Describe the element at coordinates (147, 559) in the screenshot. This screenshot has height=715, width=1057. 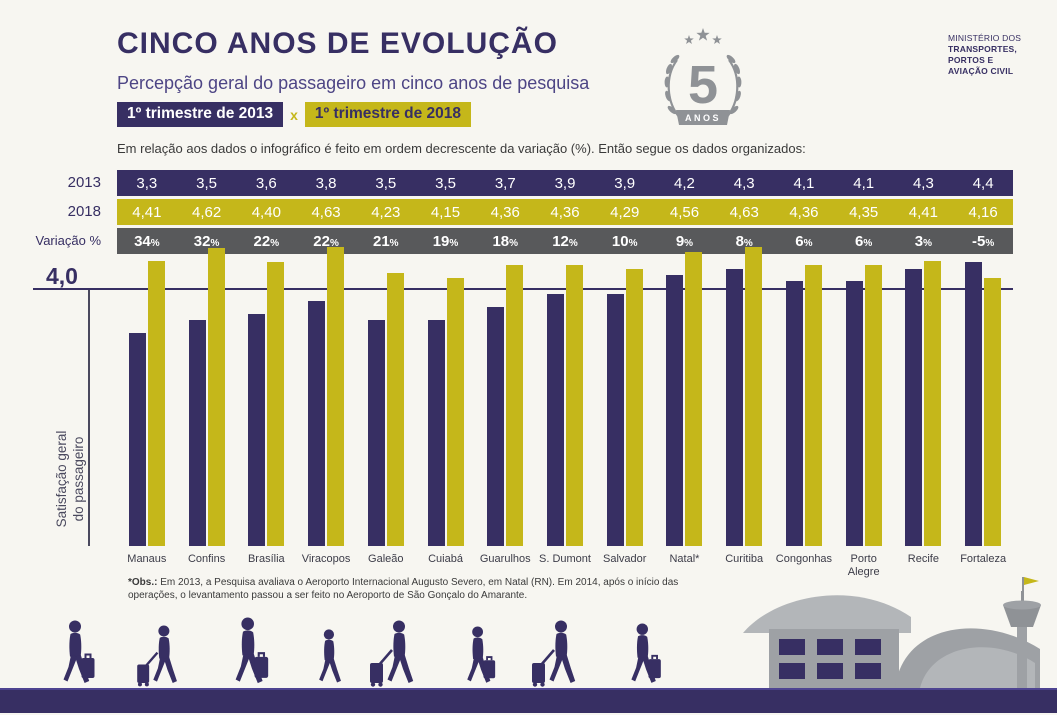
I see `x-axis-label: Manaus` at that location.